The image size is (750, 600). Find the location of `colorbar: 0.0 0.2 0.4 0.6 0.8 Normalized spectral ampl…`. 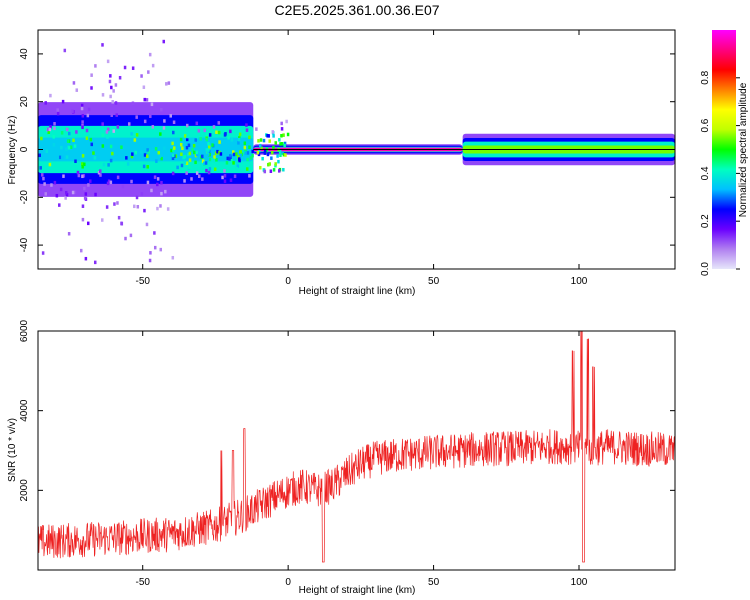

colorbar: 0.0 0.2 0.4 0.6 0.8 Normalized spectral ampl… is located at coordinates (724, 153).